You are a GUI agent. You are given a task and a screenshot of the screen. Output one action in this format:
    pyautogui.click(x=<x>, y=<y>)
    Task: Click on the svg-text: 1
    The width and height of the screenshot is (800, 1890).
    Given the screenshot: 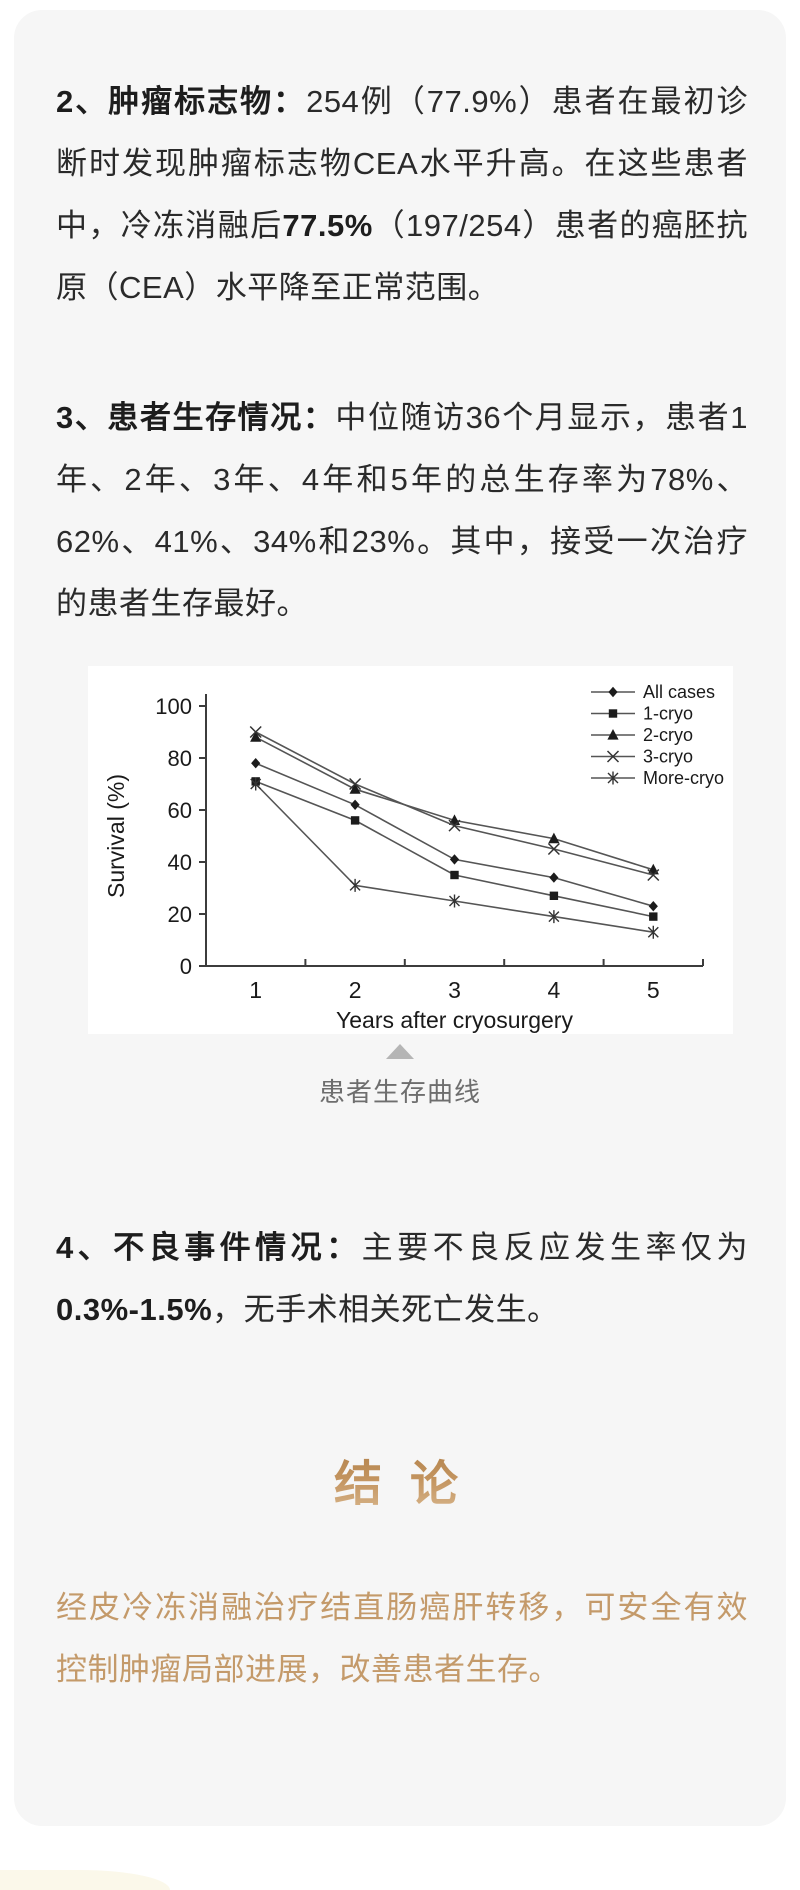 What is the action you would take?
    pyautogui.click(x=255, y=990)
    